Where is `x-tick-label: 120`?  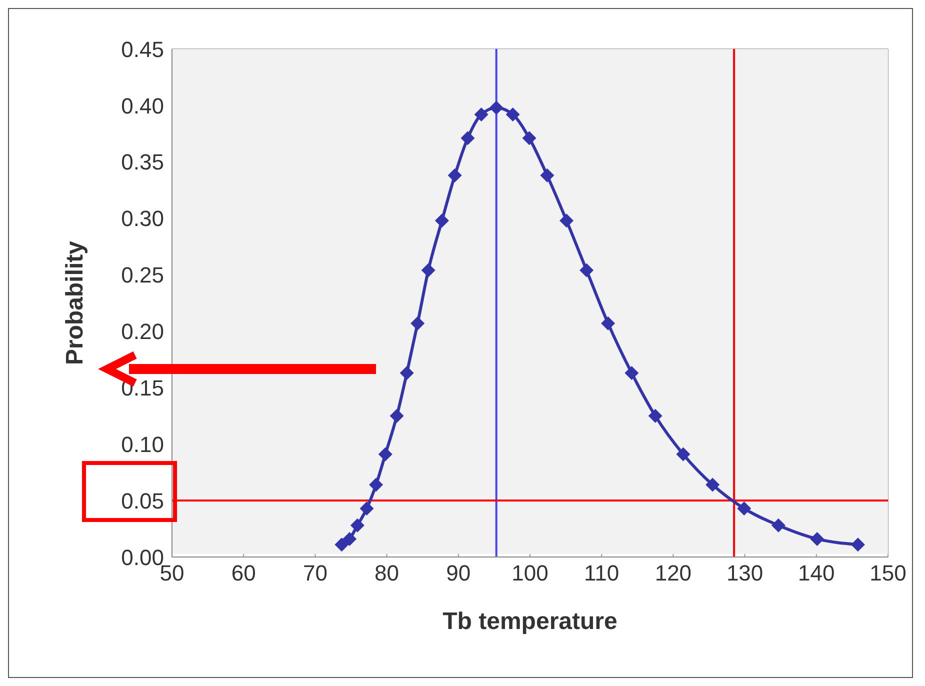
x-tick-label: 120 is located at coordinates (673, 573).